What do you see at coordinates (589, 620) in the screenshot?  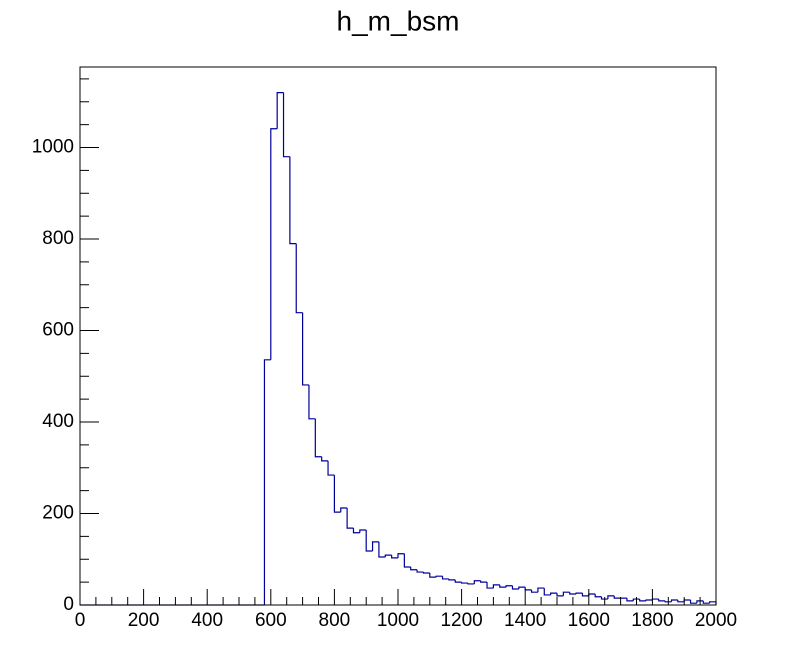 I see `x-tick-label: 1600` at bounding box center [589, 620].